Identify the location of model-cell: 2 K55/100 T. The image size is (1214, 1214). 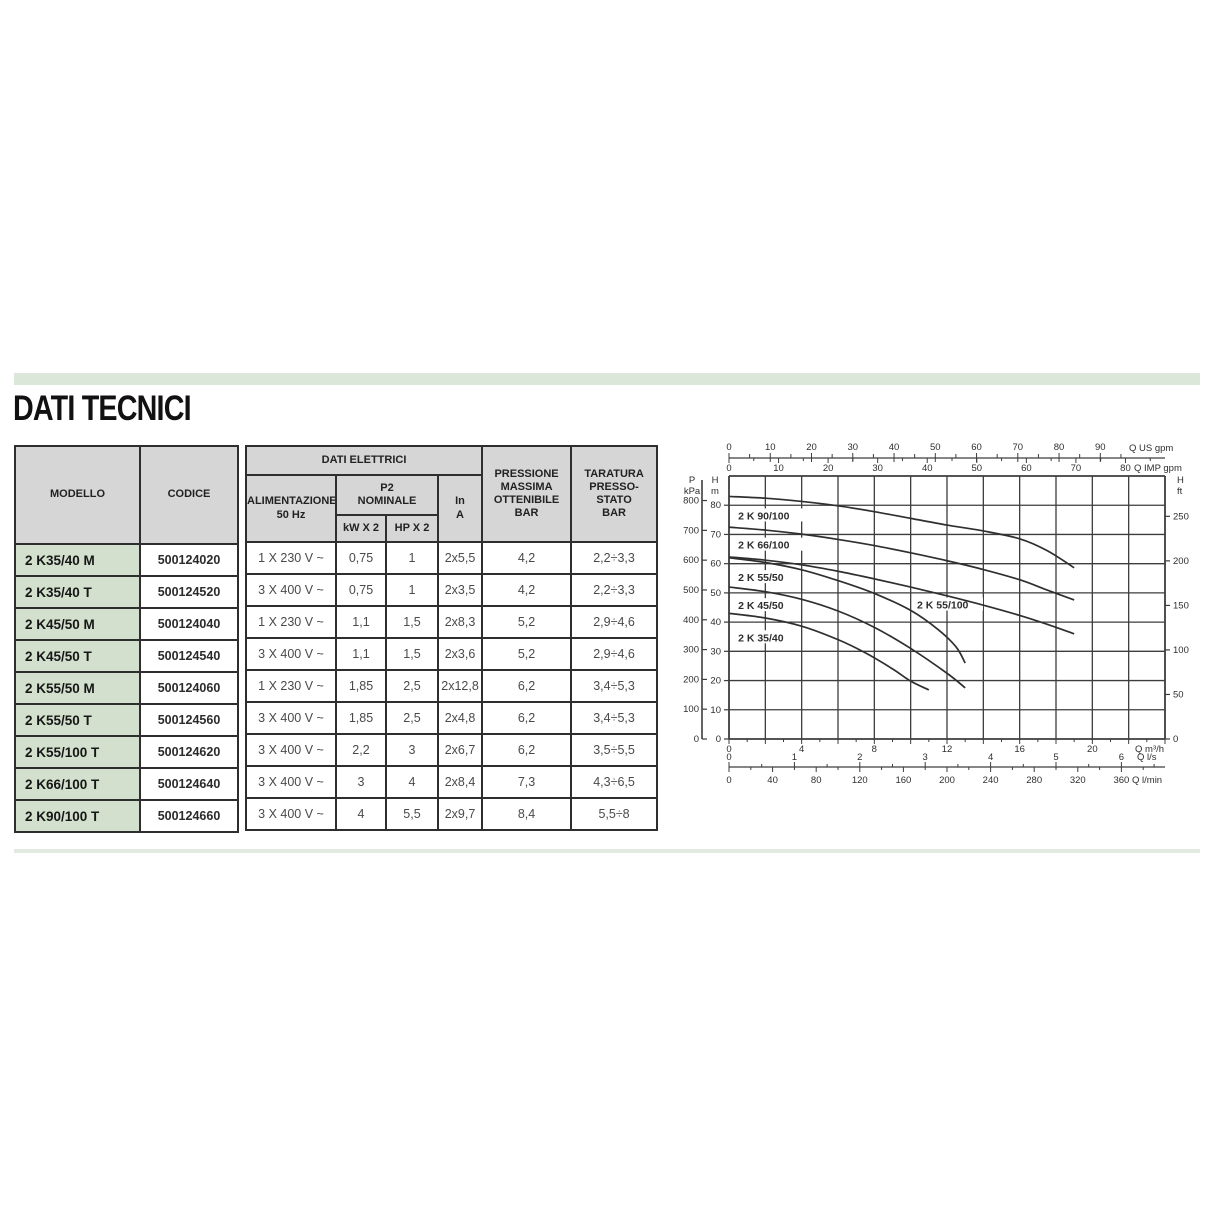
(77, 752).